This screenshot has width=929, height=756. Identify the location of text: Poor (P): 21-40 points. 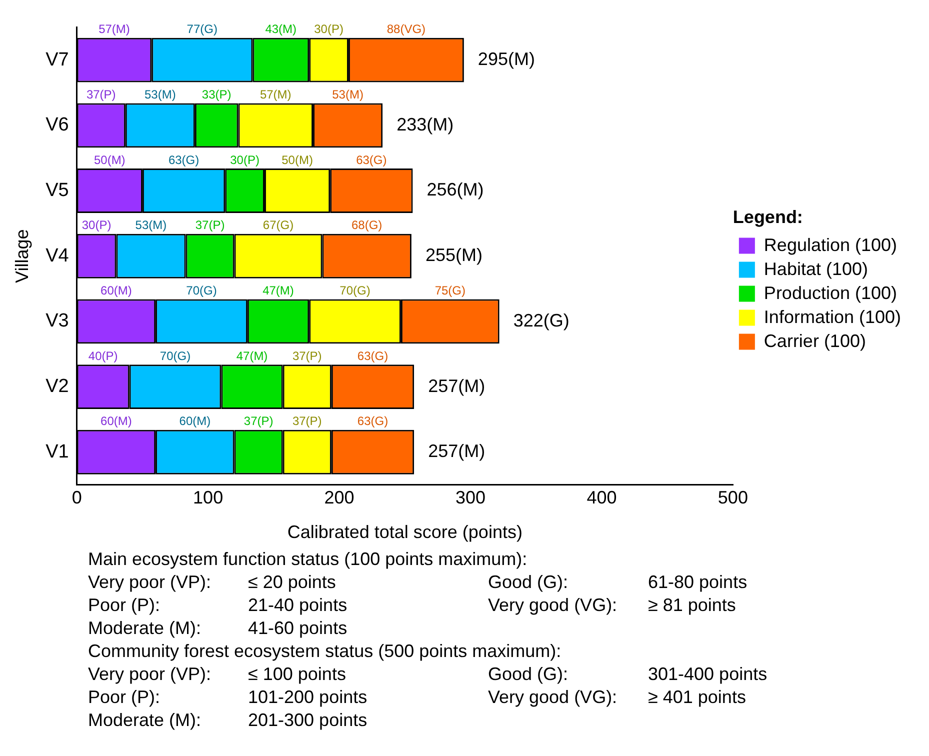
(218, 605).